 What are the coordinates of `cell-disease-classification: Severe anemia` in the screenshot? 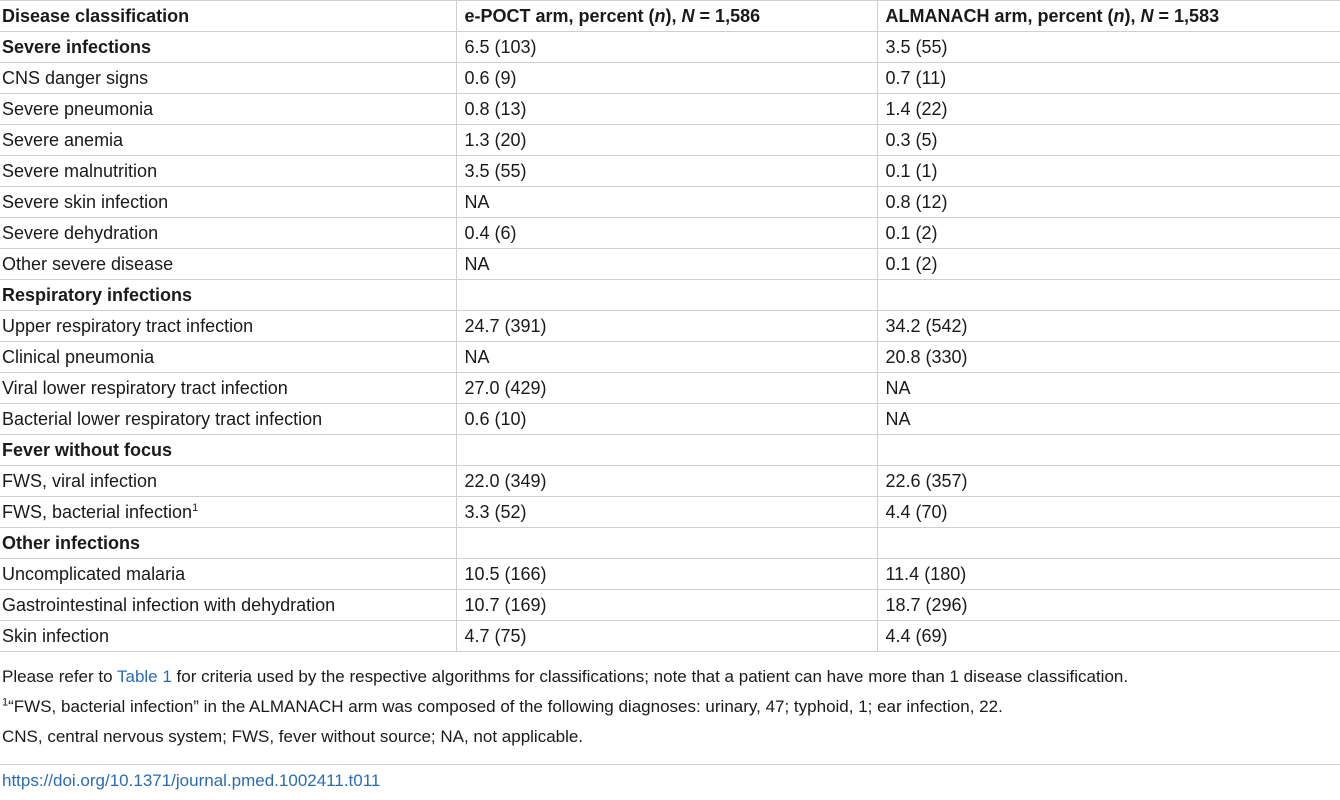 It's located at (228, 140).